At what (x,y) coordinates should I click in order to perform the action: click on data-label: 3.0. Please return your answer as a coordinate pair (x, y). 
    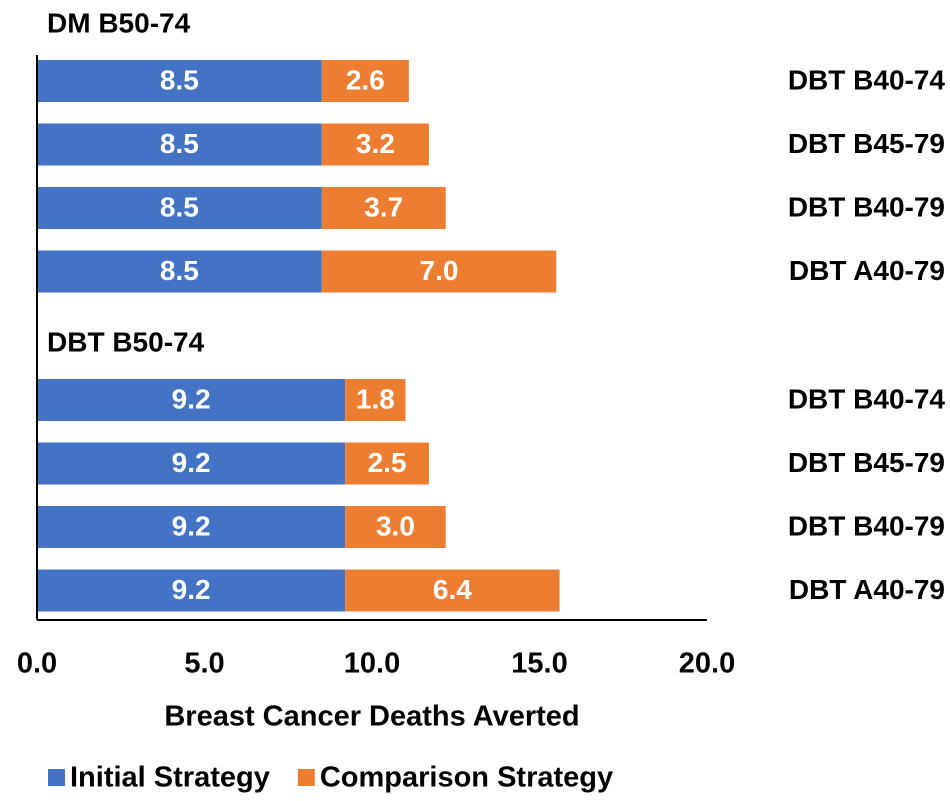
    Looking at the image, I should click on (395, 525).